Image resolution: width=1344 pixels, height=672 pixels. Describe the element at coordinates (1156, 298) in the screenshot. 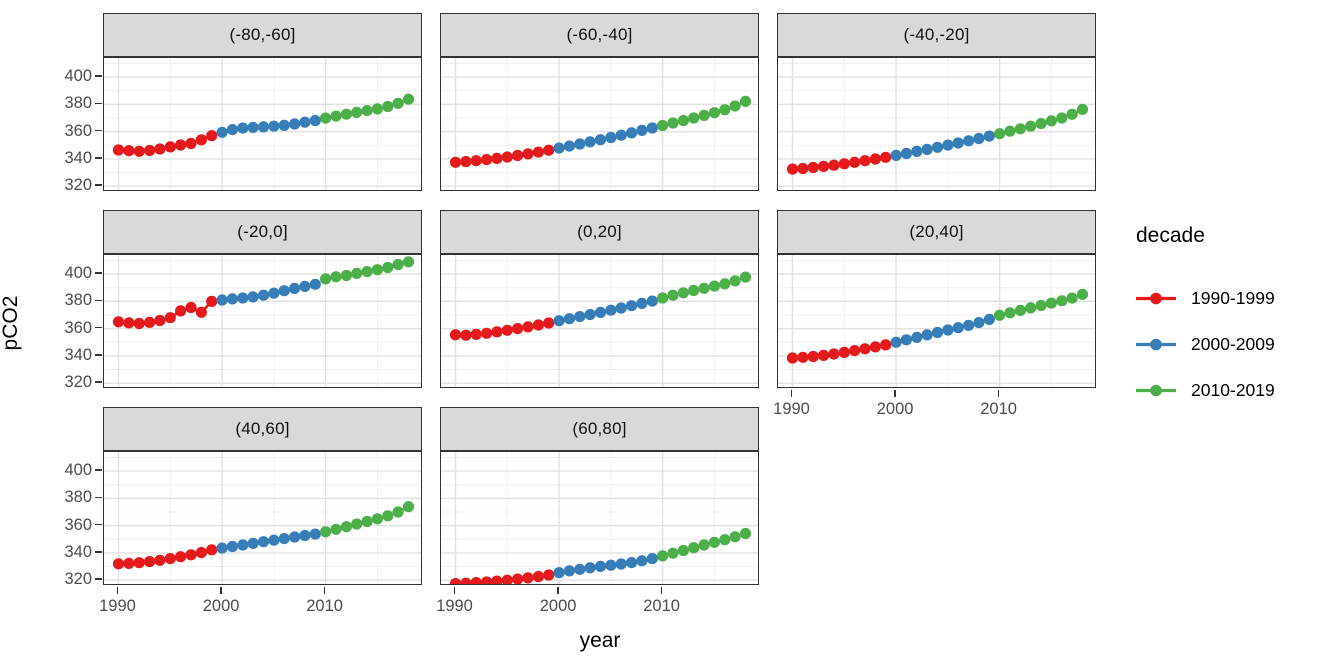

I see `legend-key-1990s` at that location.